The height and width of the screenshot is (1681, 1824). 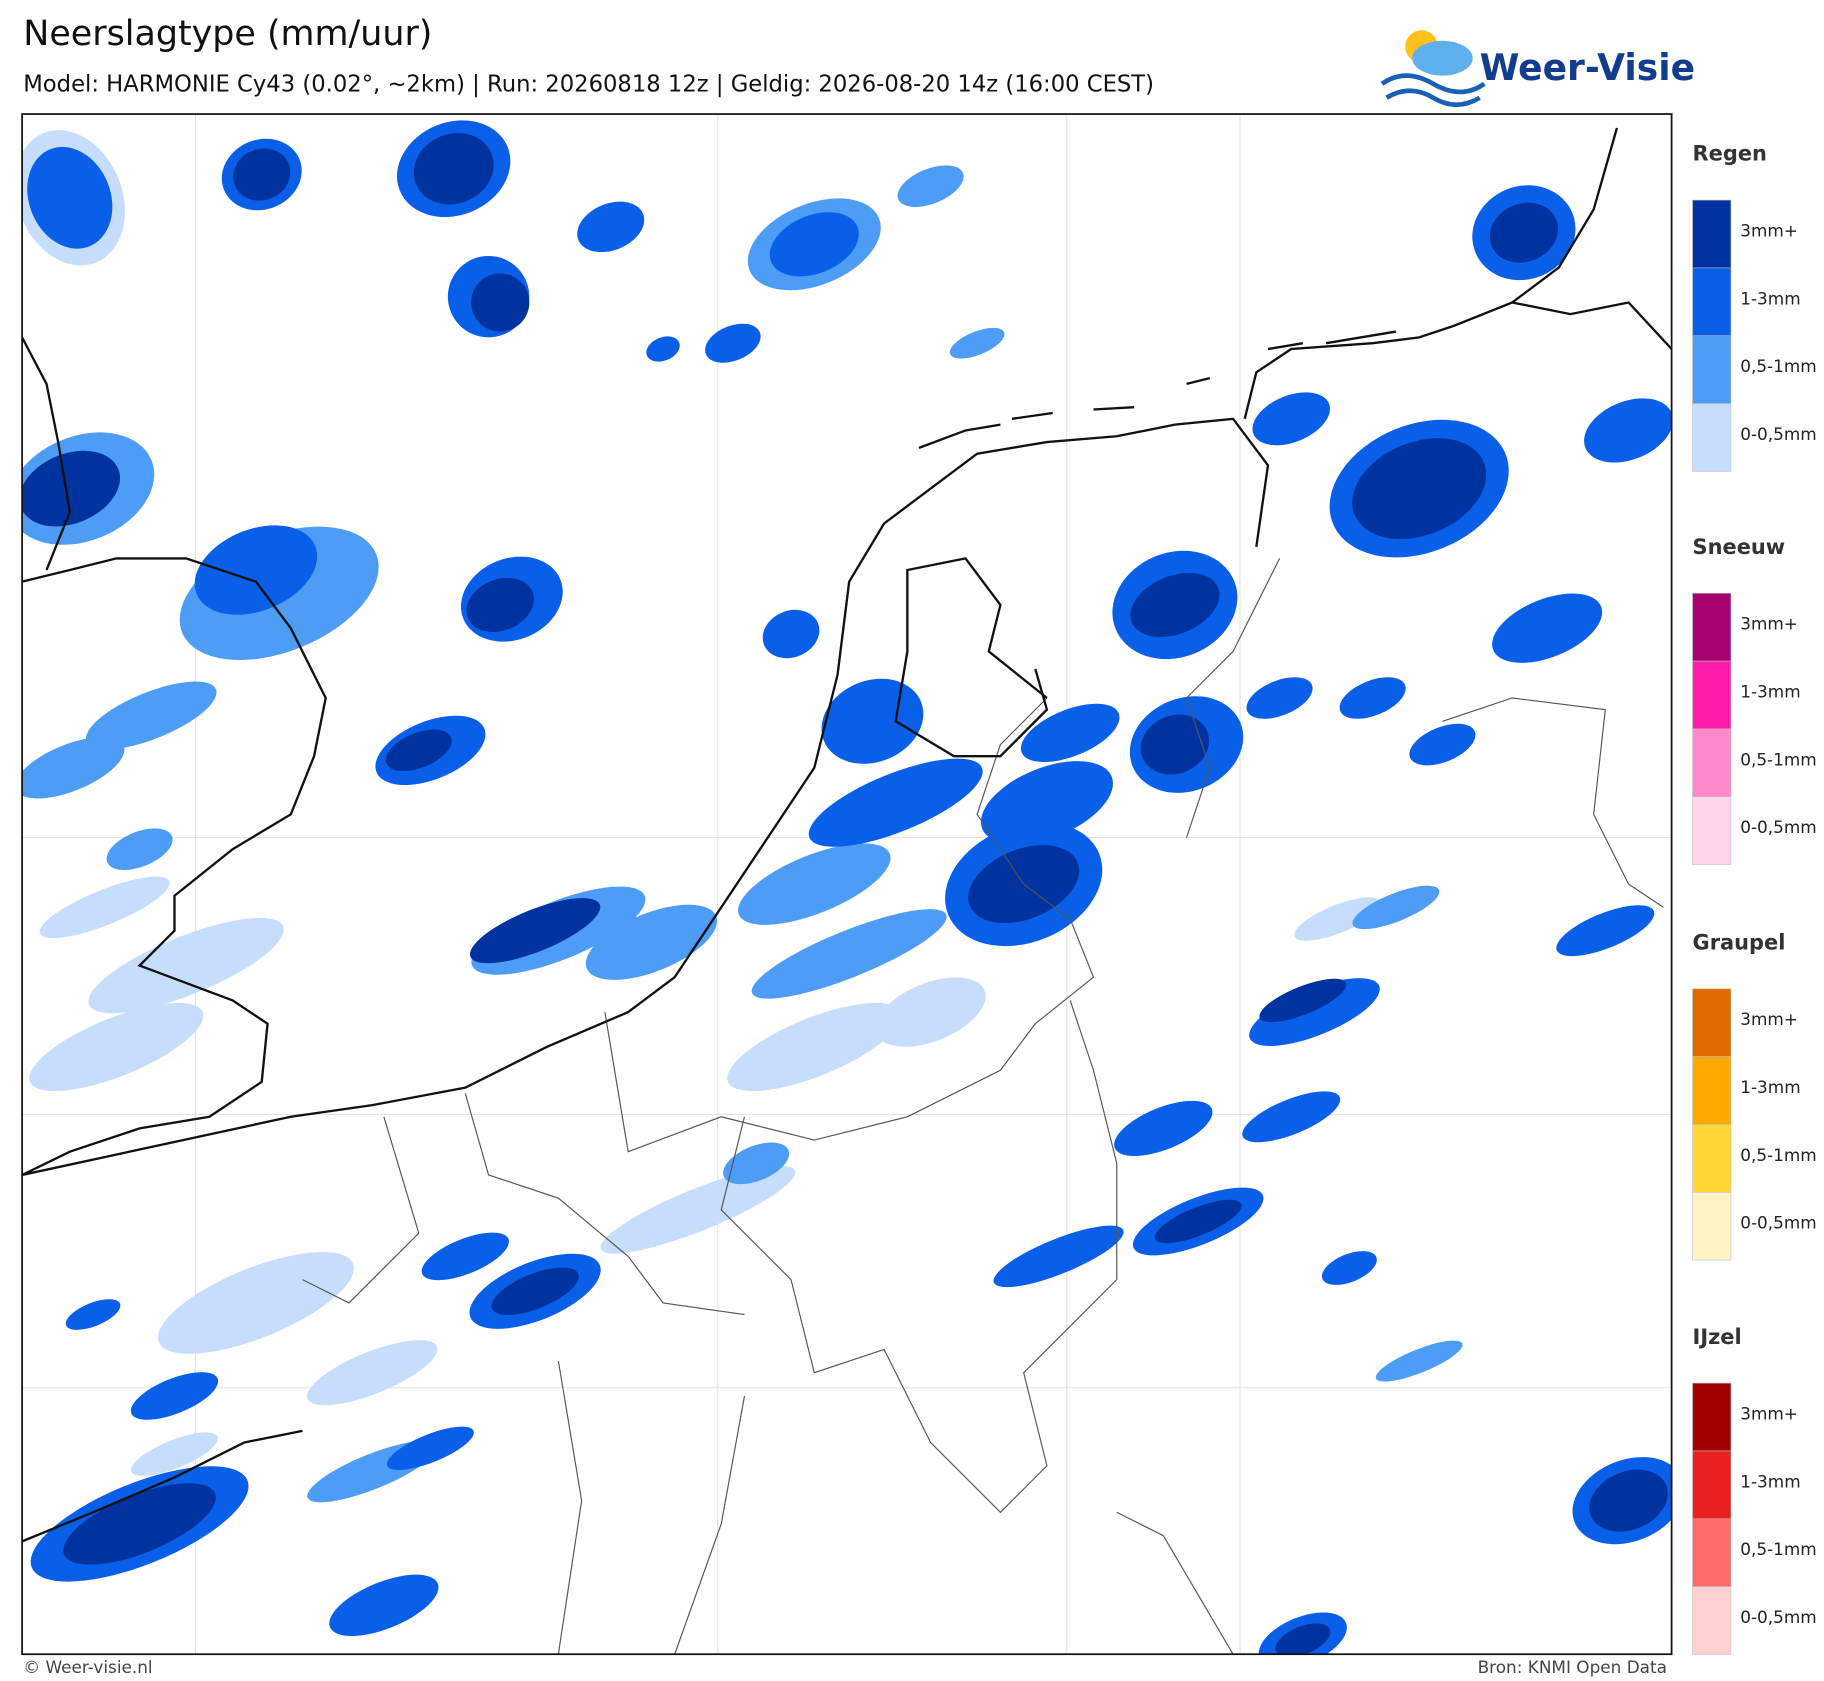 What do you see at coordinates (174, 866) in the screenshot?
I see `coast-england` at bounding box center [174, 866].